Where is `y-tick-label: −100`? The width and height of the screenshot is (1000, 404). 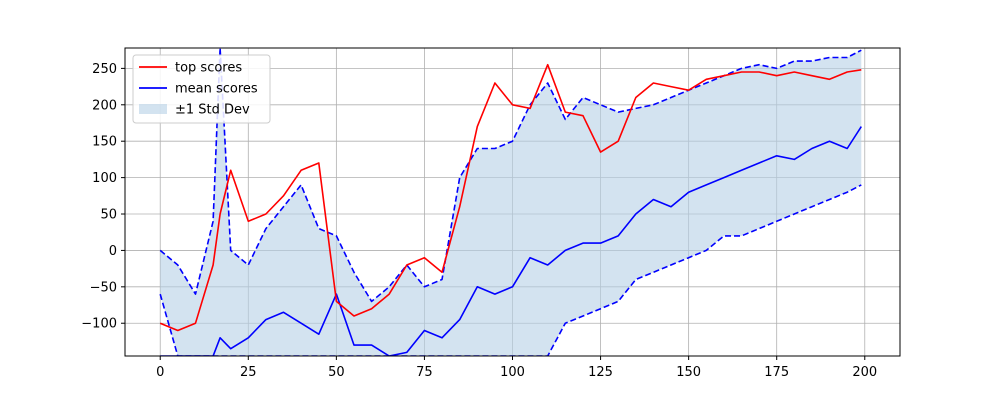 y-tick-label: −100 is located at coordinates (99, 324).